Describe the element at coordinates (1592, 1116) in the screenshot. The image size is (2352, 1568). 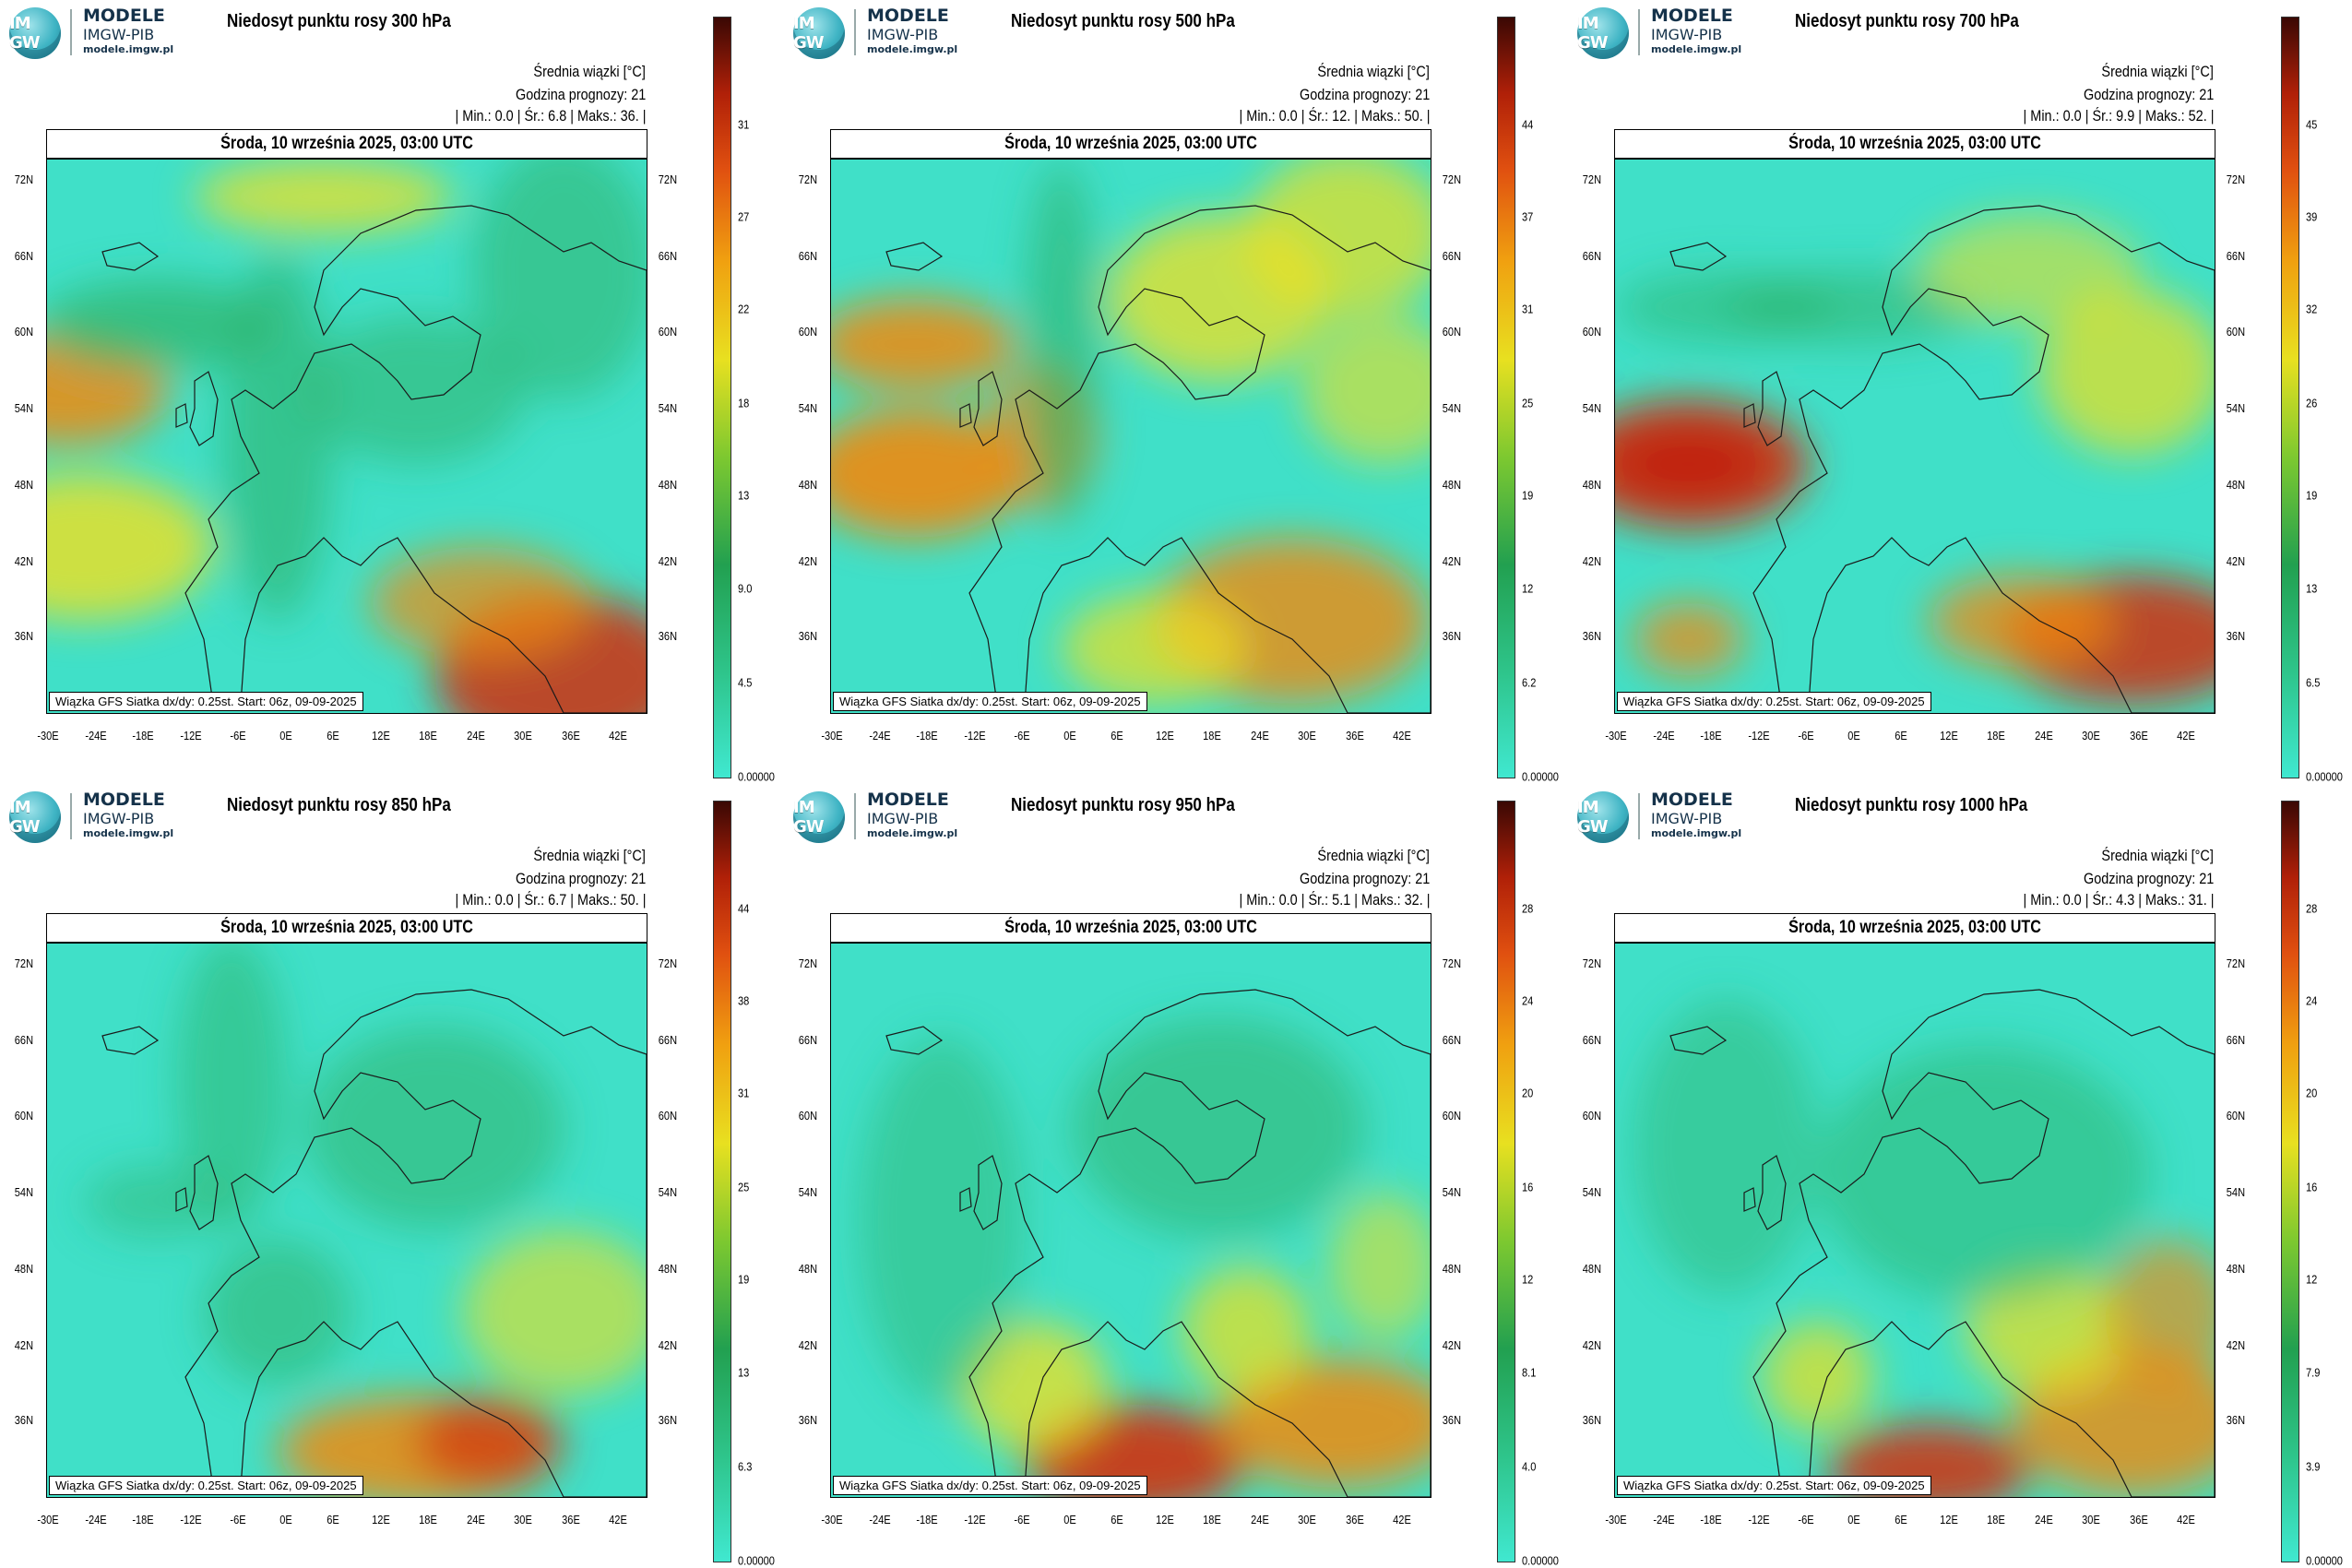
I see `lat-label-left: 60N` at that location.